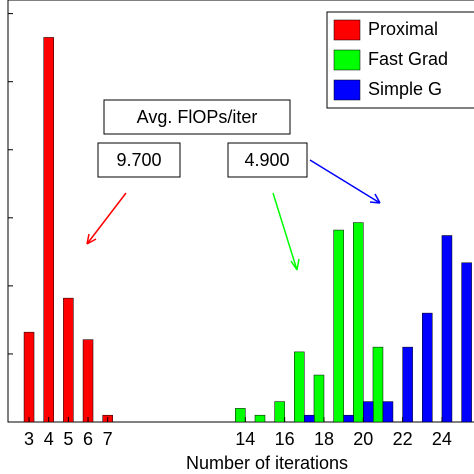  I want to click on legend: Proximal Fast Grad Simple G, so click(400, 60).